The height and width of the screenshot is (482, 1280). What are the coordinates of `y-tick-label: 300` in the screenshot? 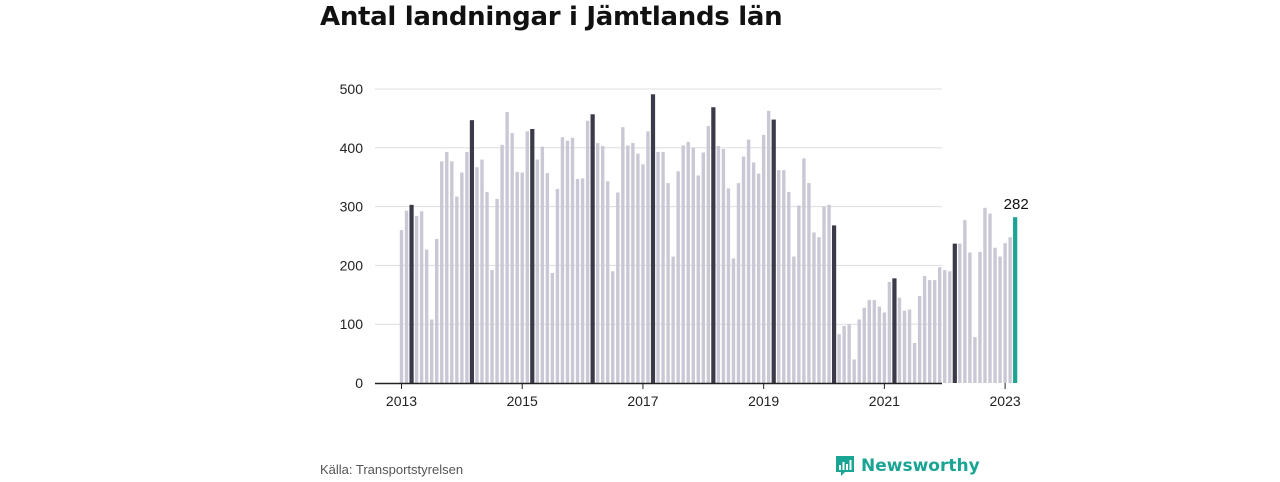 It's located at (352, 207).